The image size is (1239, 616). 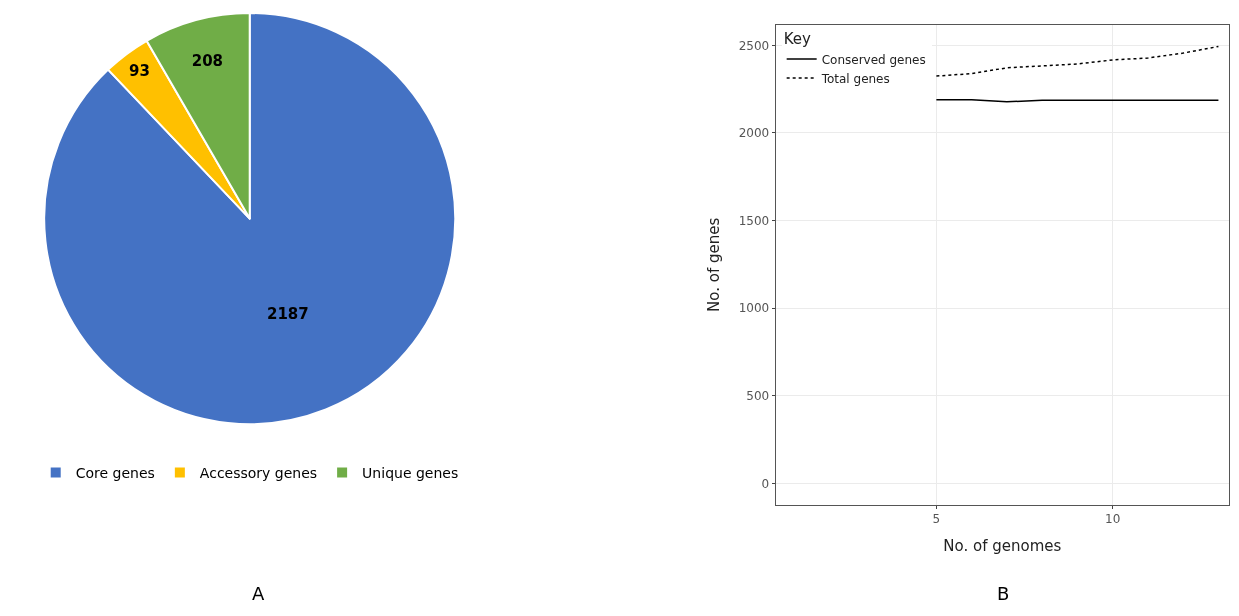 What do you see at coordinates (1003, 593) in the screenshot?
I see `text: B` at bounding box center [1003, 593].